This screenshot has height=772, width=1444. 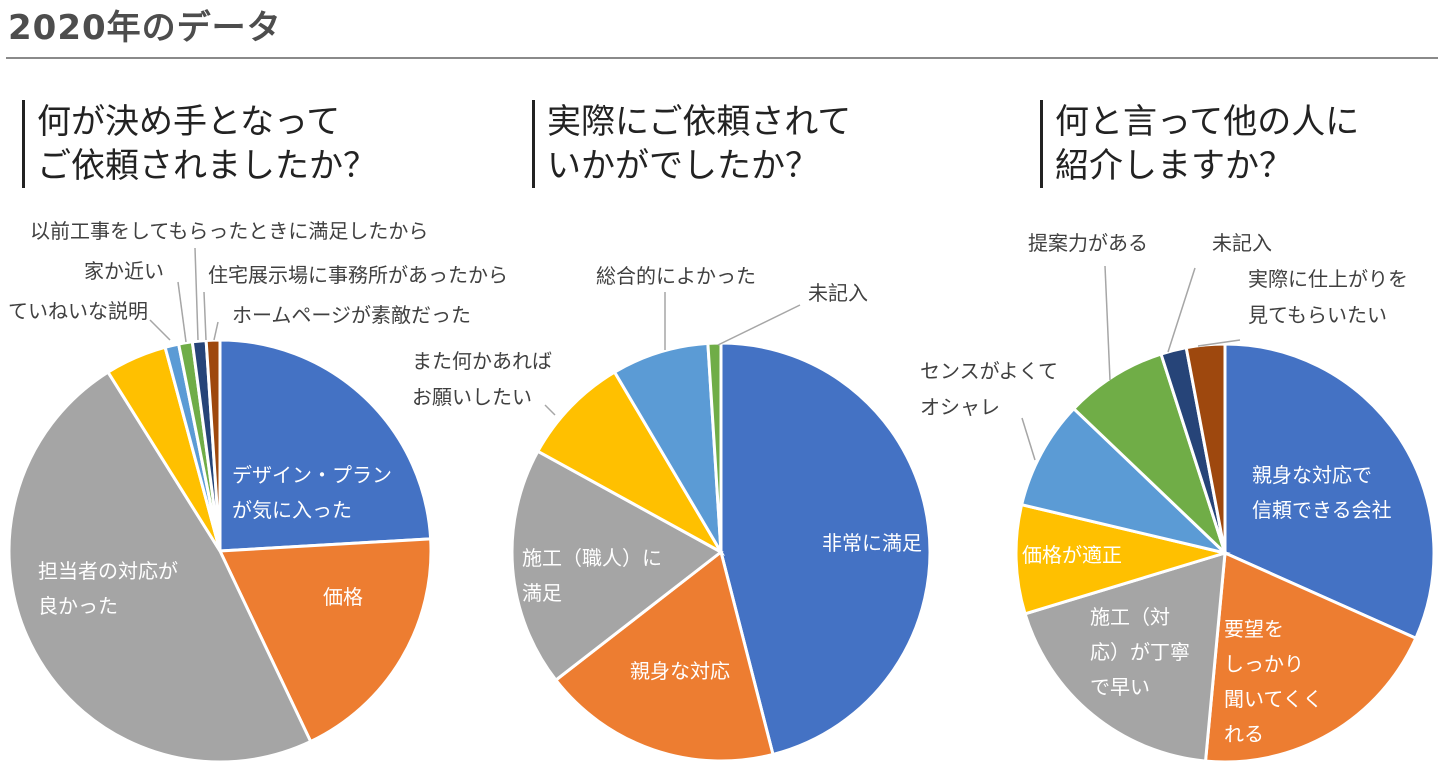 I want to click on slice-label-line: 担当者の対応が, so click(x=108, y=571).